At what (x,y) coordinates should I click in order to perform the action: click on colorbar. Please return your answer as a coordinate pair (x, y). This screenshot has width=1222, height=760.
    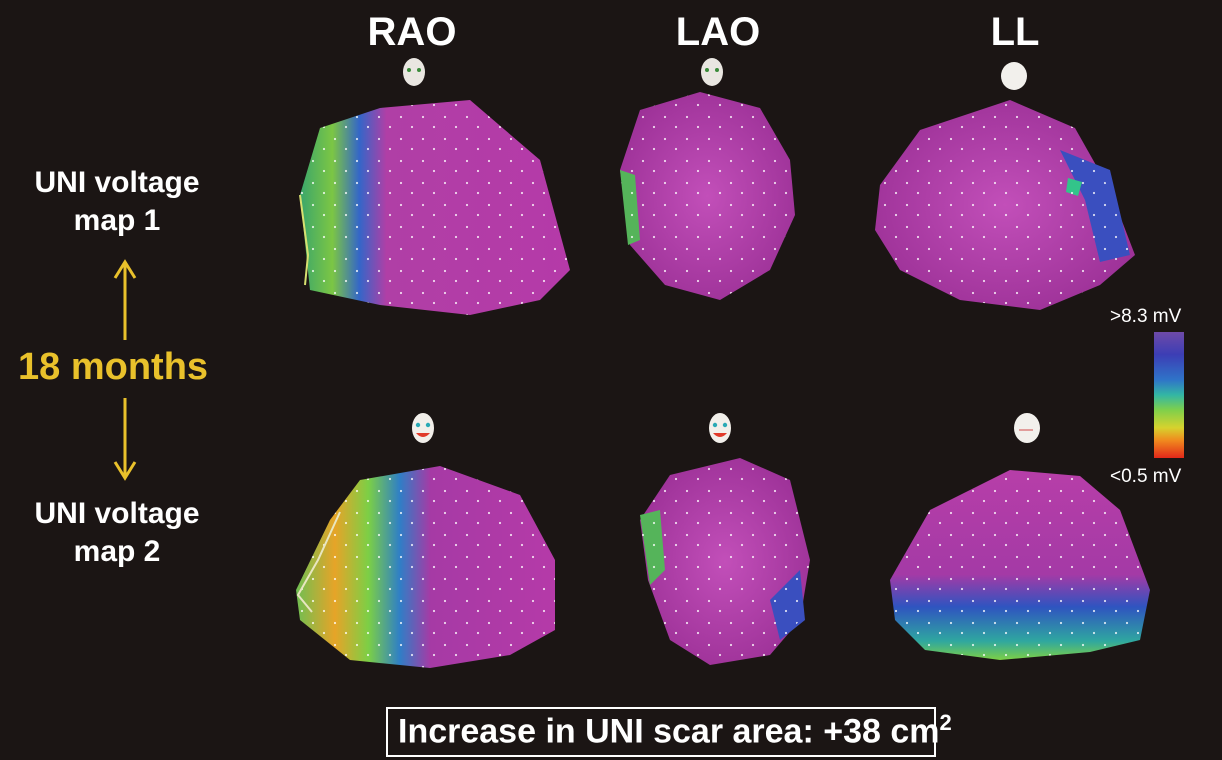
    Looking at the image, I should click on (1169, 395).